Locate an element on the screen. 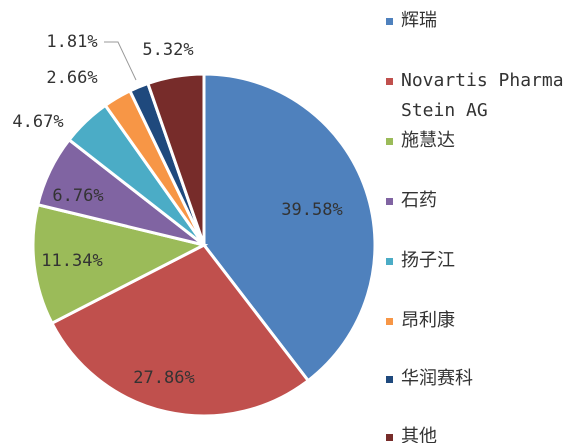  data-label: 11.34% is located at coordinates (71, 261).